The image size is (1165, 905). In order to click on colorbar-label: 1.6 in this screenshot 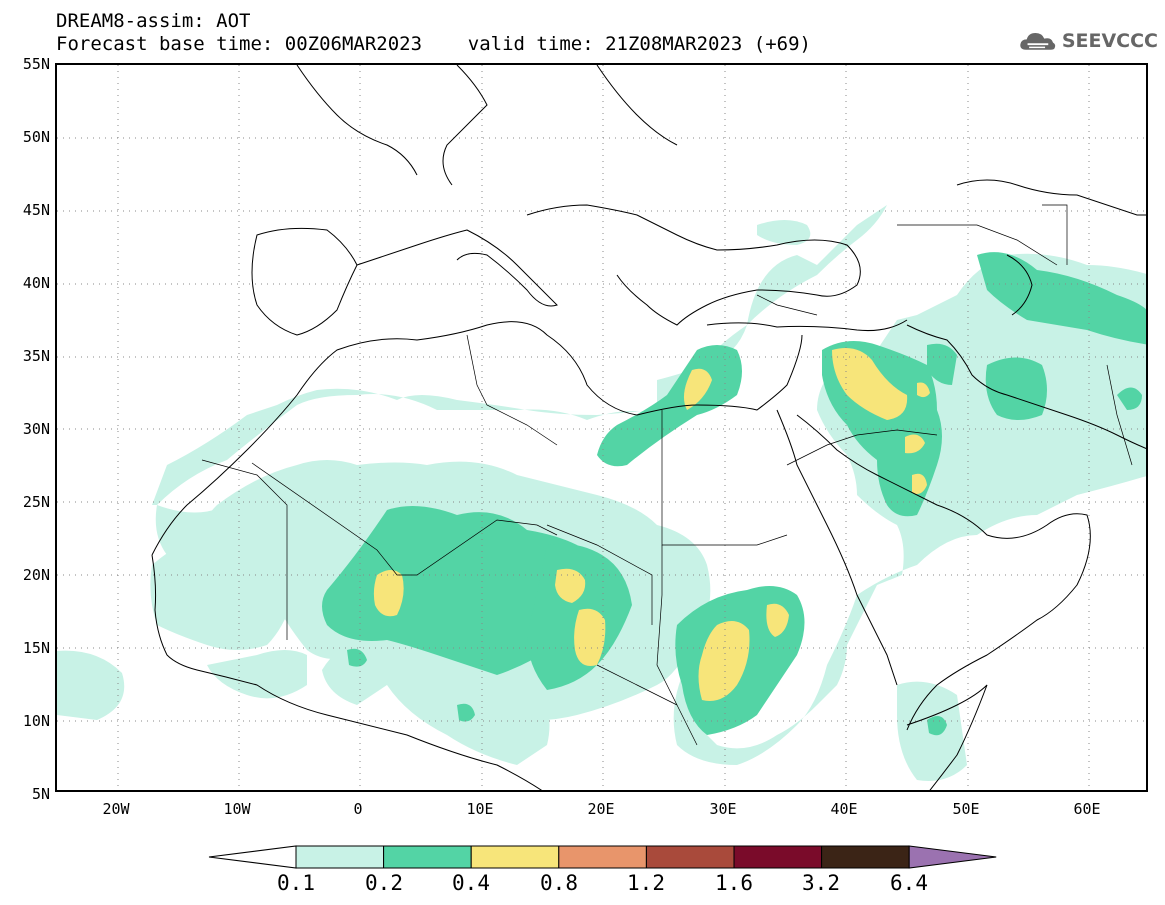, I will do `click(734, 883)`.